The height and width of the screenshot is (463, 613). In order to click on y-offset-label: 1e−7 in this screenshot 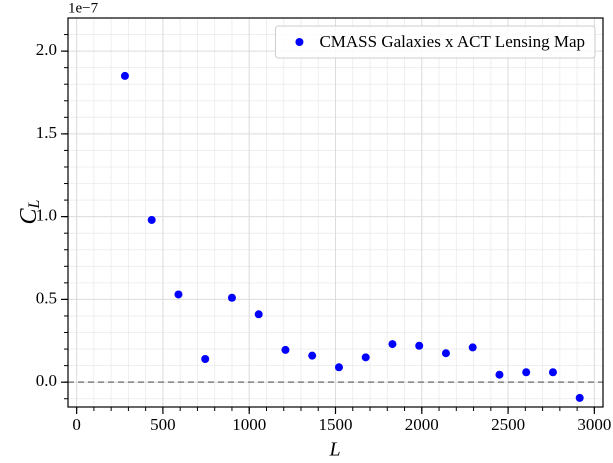, I will do `click(83, 8)`.